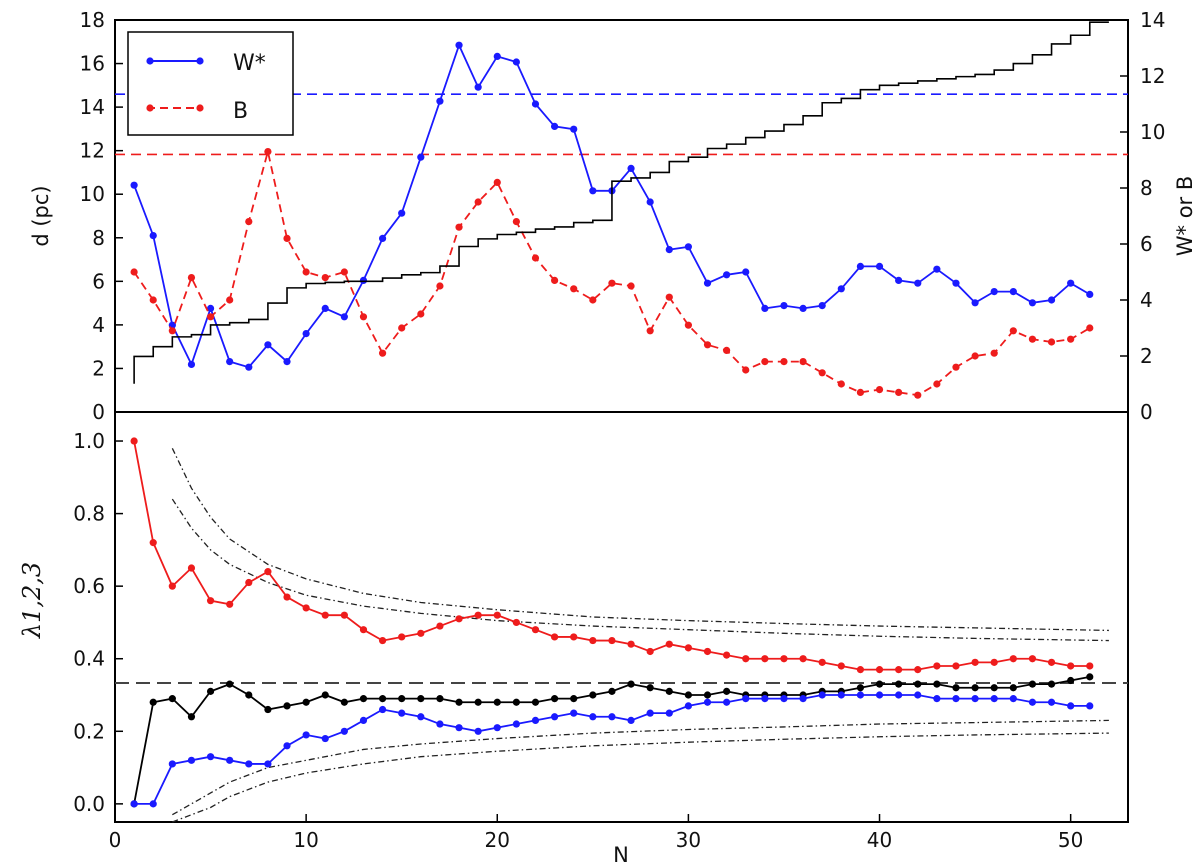  Describe the element at coordinates (41, 215) in the screenshot. I see `top-left-axis-label: d (pc)` at that location.